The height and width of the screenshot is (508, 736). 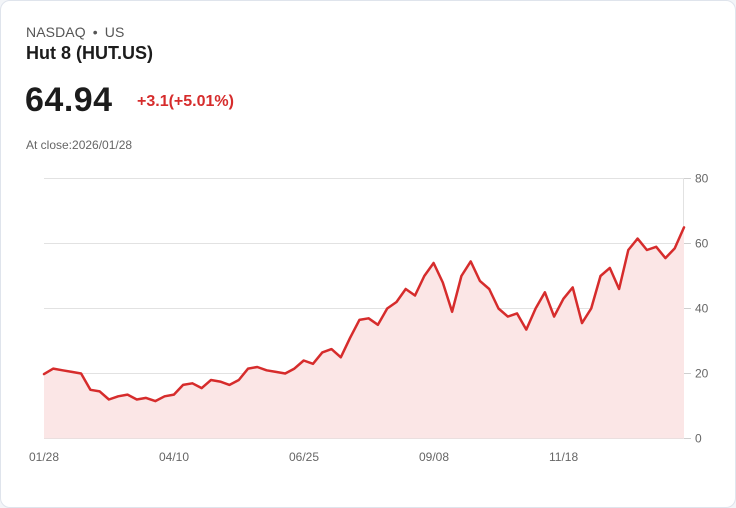 I want to click on y-tick-label: 80, so click(x=702, y=179).